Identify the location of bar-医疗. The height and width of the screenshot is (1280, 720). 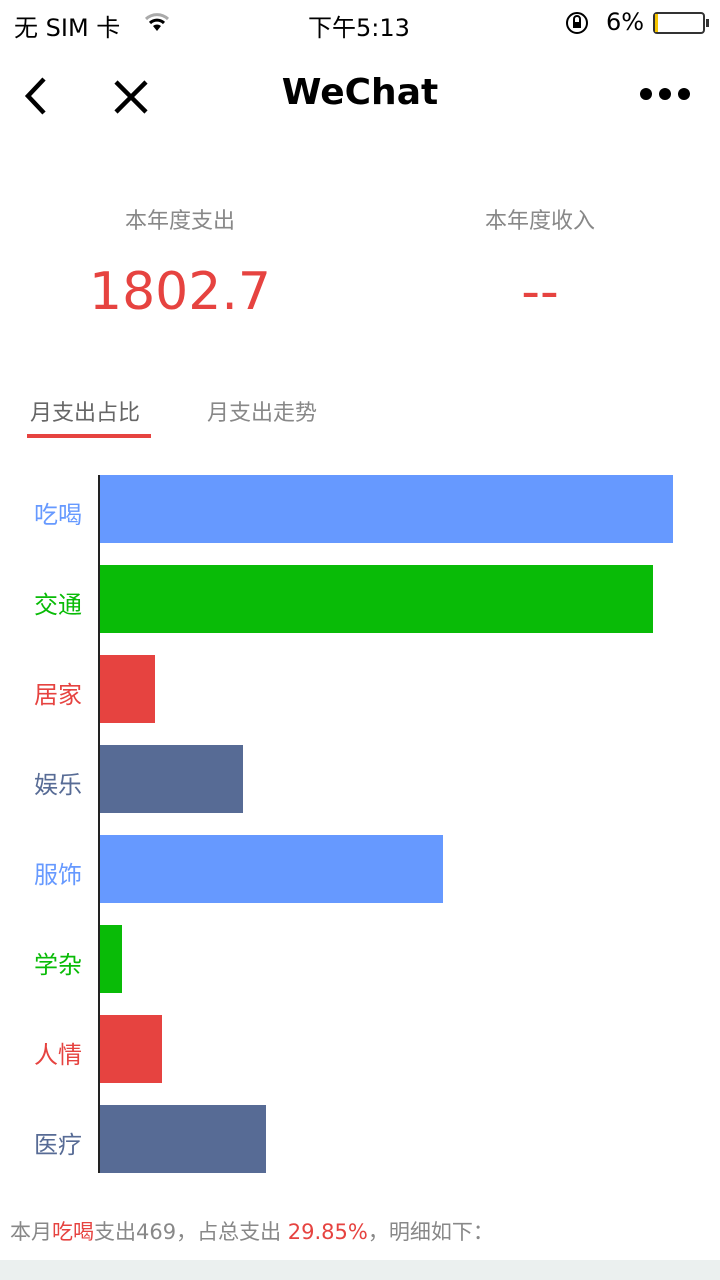
(183, 1139).